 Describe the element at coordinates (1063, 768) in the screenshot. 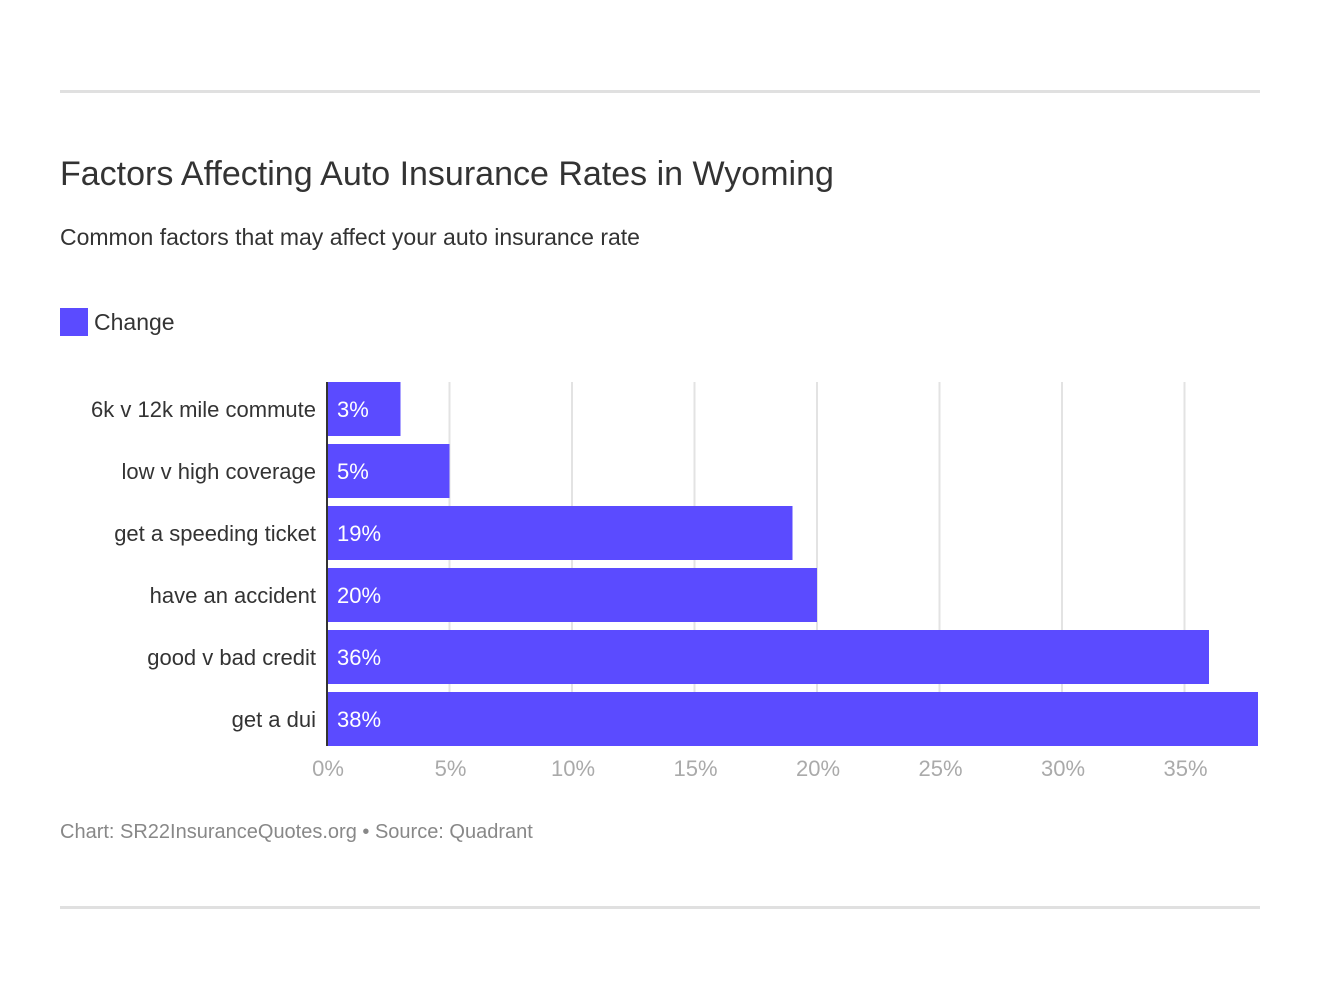

I see `x-tick-label: 30%` at that location.